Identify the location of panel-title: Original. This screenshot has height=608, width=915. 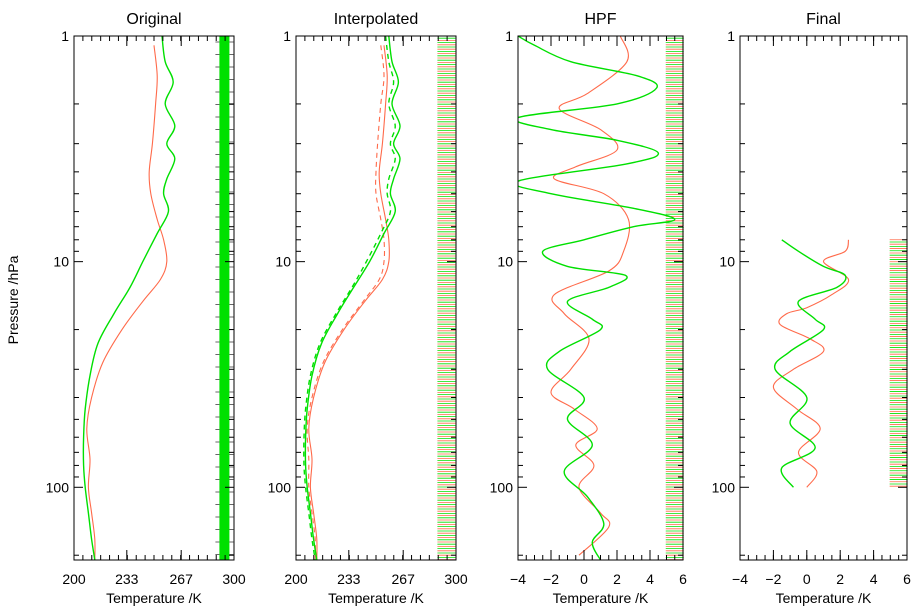
(153, 19).